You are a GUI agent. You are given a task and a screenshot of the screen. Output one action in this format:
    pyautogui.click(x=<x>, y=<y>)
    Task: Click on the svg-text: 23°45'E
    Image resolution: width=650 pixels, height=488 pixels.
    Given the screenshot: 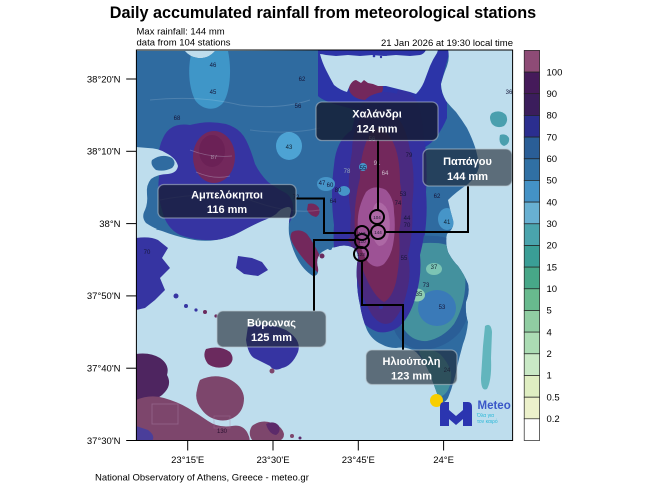 What is the action you would take?
    pyautogui.click(x=358, y=460)
    